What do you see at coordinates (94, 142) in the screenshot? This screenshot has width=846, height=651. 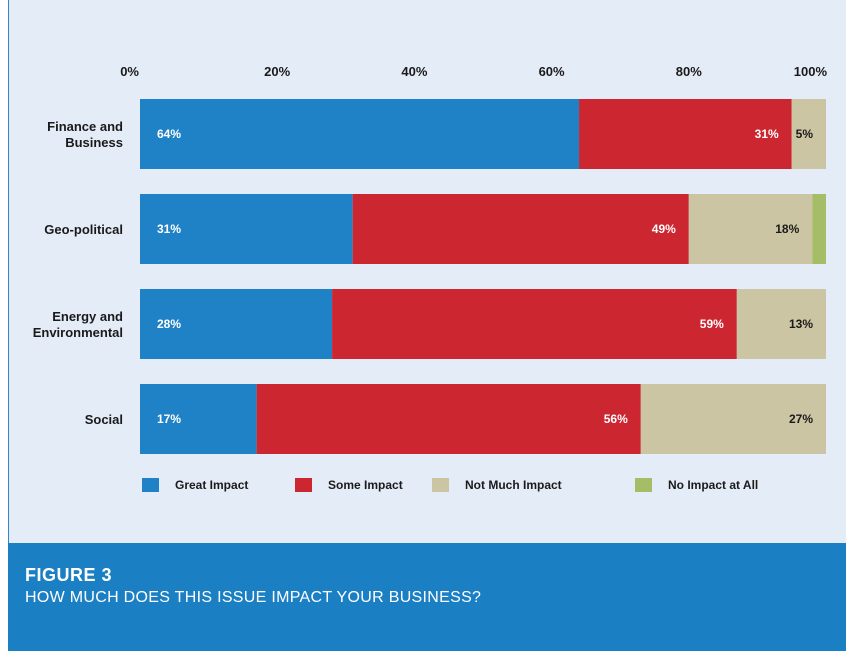 I see `category-label: Business` at bounding box center [94, 142].